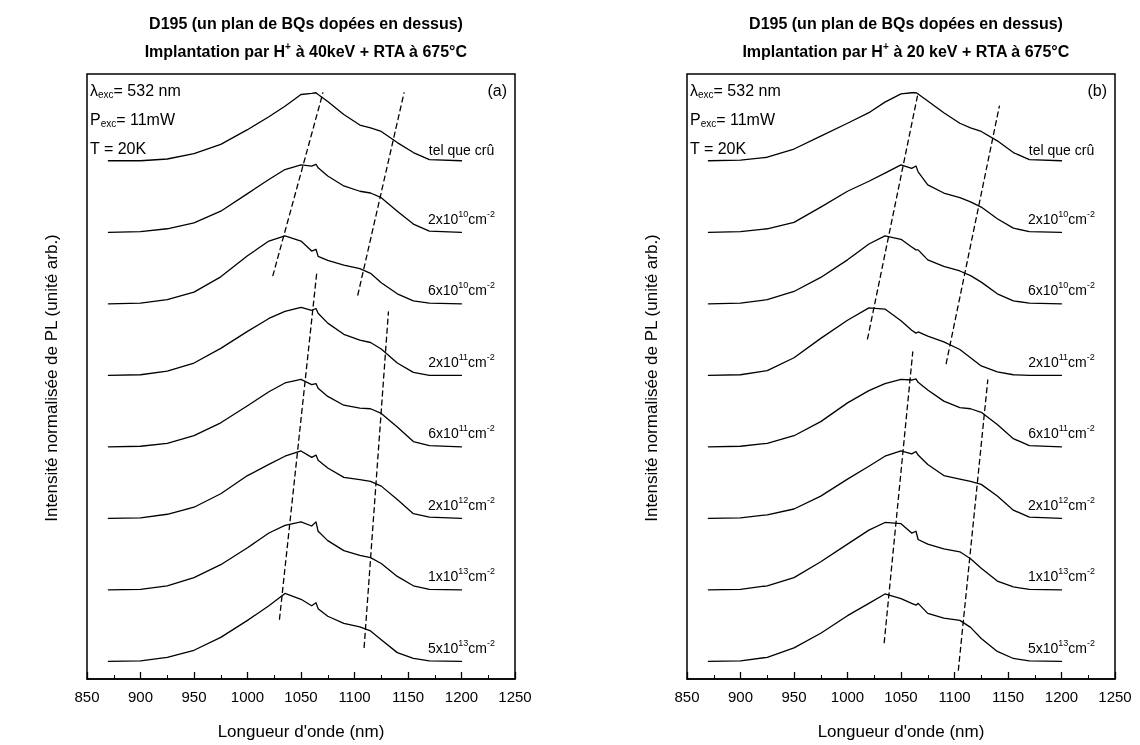  Describe the element at coordinates (1097, 90) in the screenshot. I see `annotation: (b)` at that location.